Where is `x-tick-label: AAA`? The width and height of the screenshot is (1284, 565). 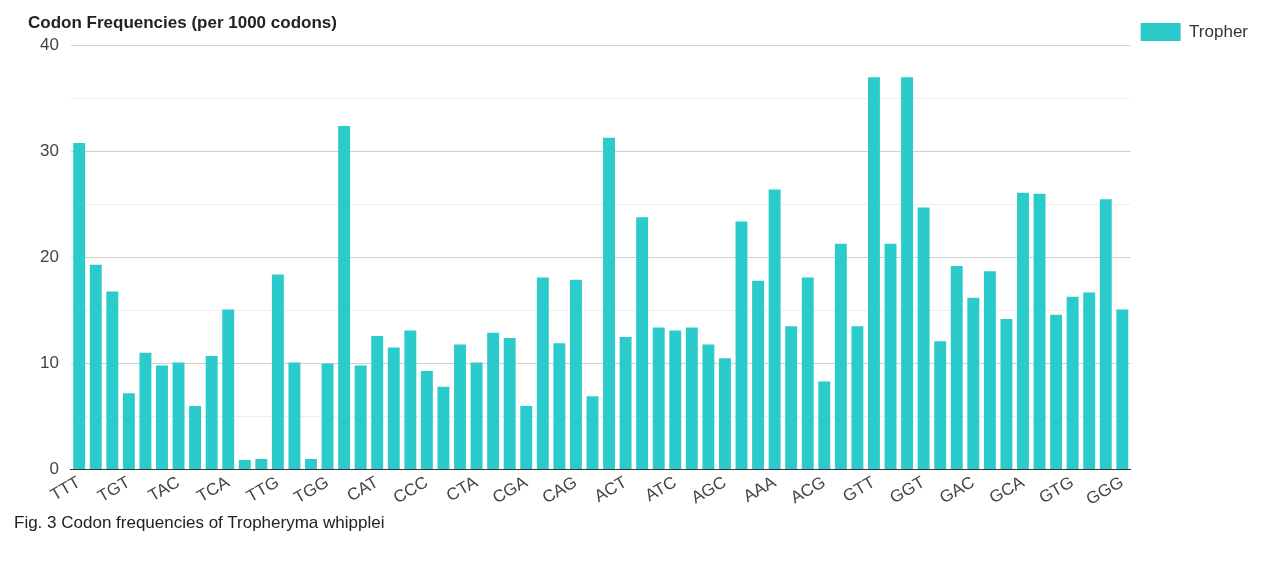
x-tick-label: AAA is located at coordinates (760, 489).